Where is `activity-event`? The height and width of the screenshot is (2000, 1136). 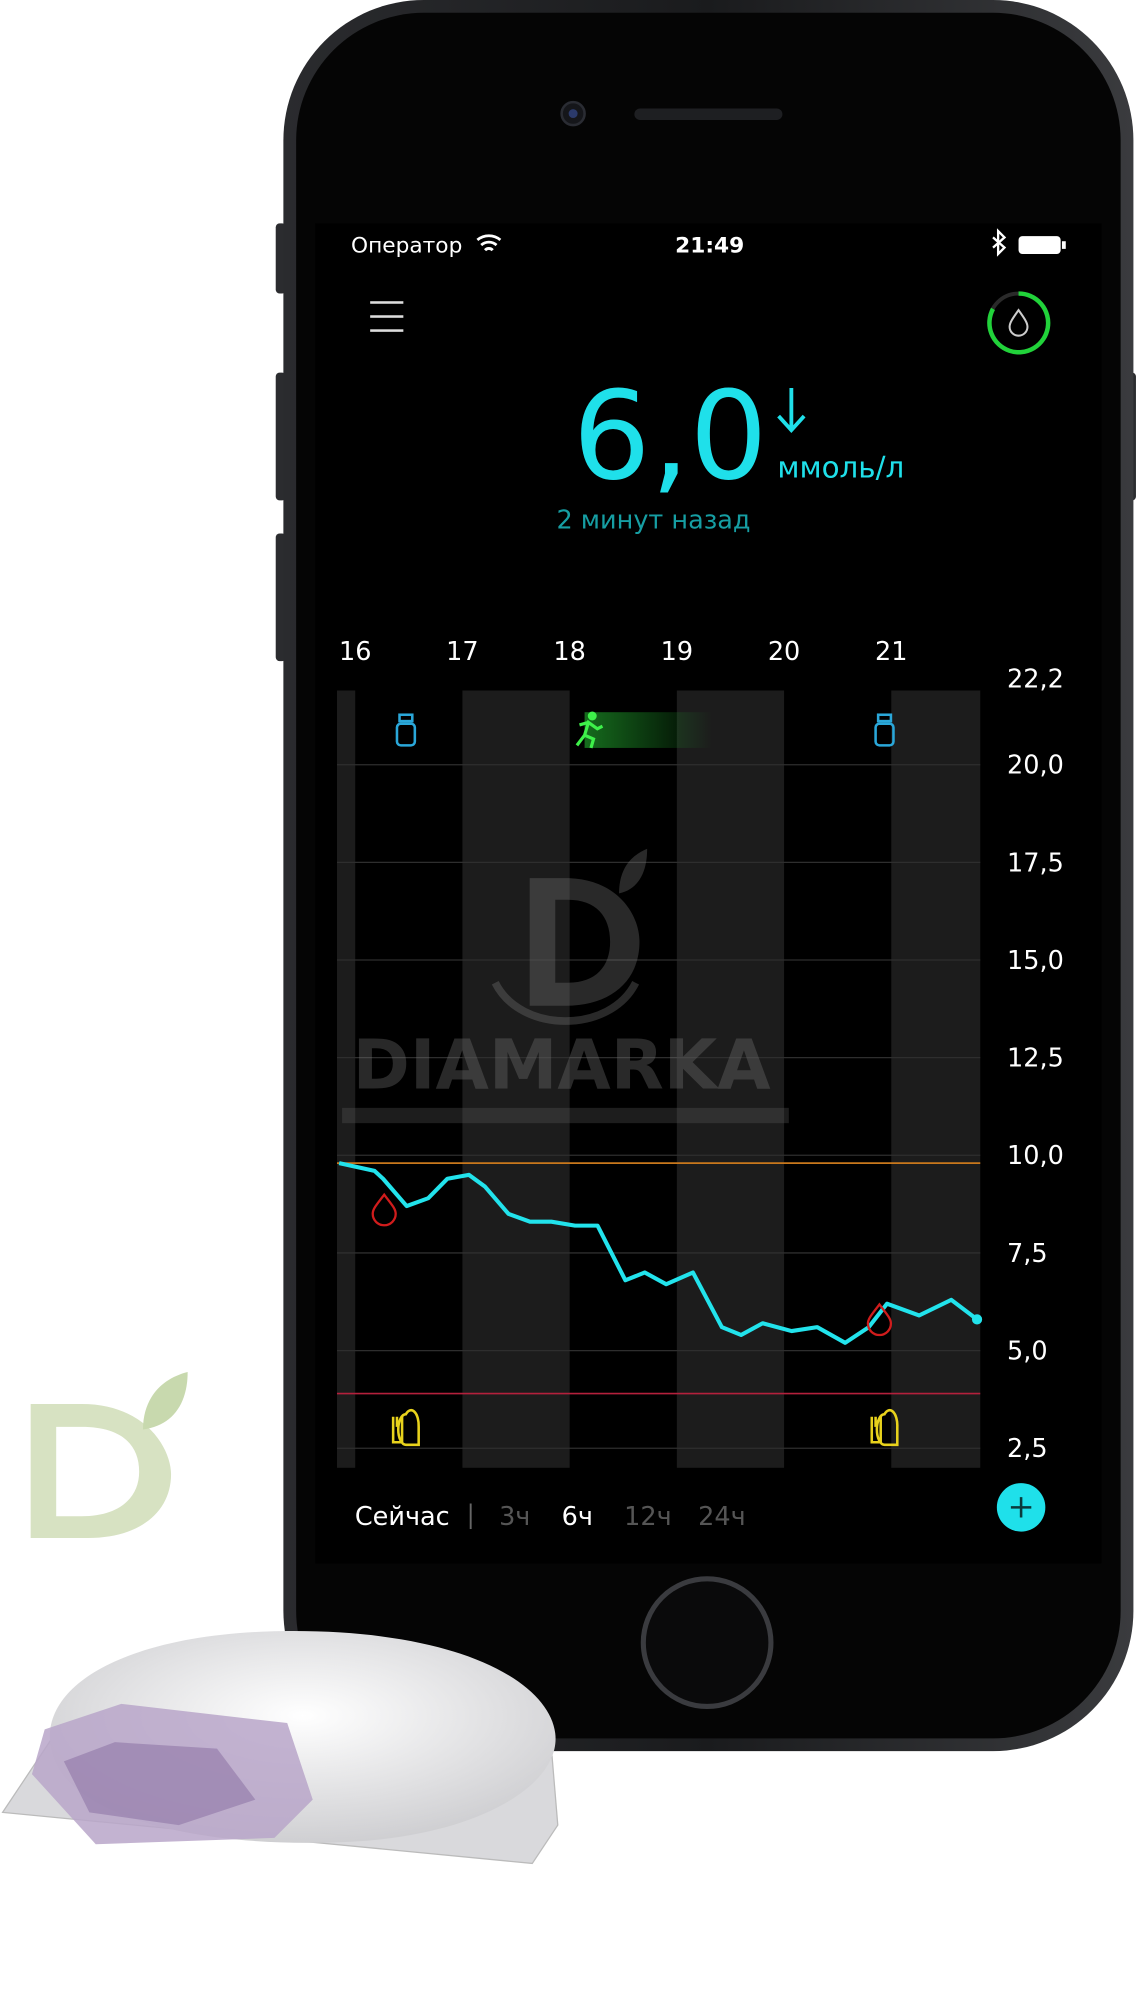
activity-event is located at coordinates (644, 730).